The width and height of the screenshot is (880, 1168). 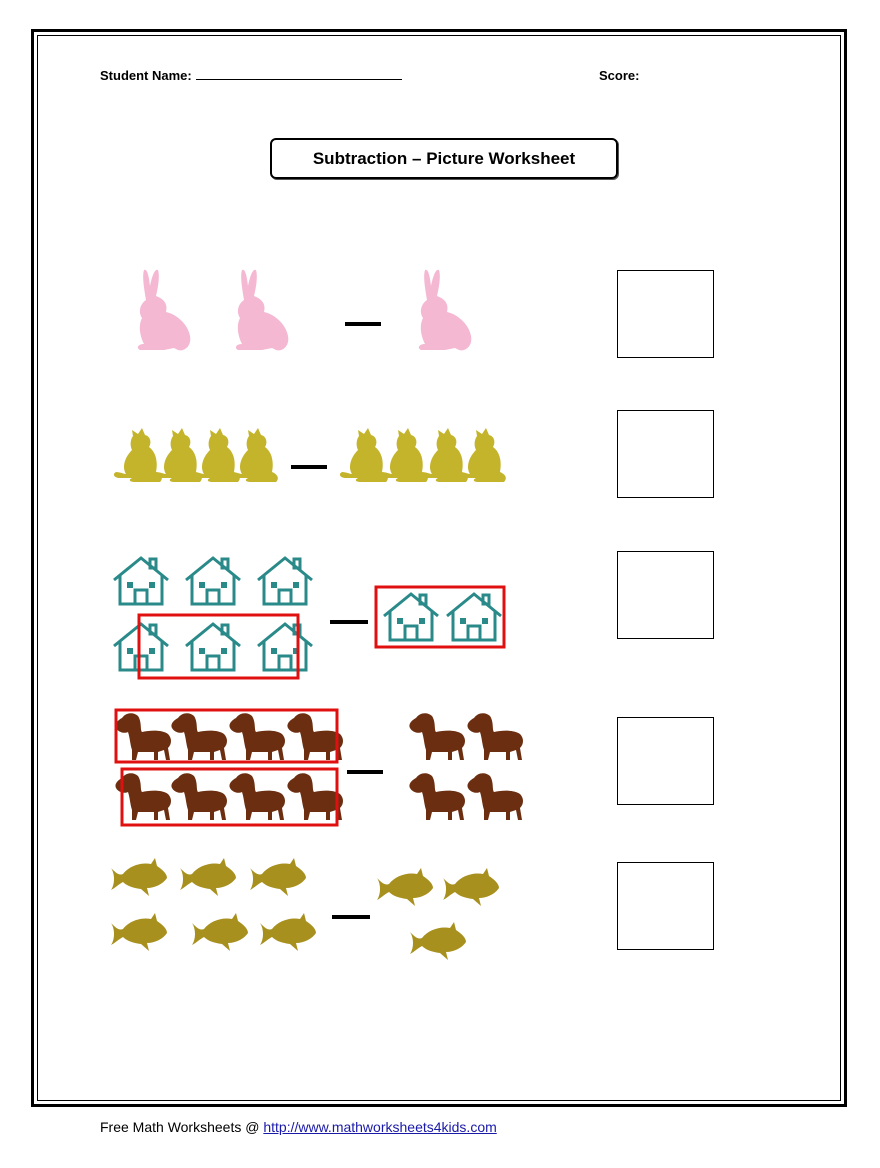 I want to click on student-name-label: Student Name:, so click(x=146, y=75).